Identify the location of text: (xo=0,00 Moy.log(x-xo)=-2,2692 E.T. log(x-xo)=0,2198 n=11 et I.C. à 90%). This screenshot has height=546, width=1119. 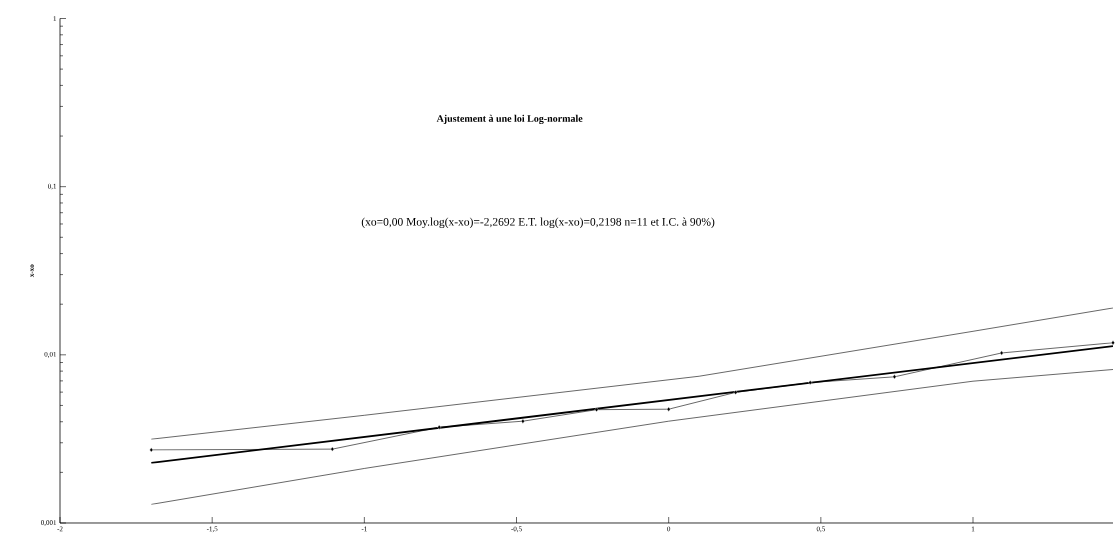
(538, 223).